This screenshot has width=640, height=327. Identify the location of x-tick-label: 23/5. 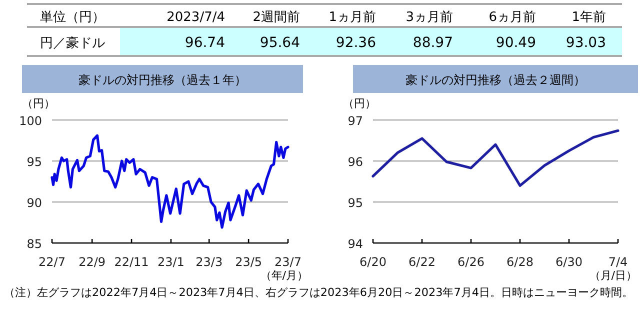
(248, 262).